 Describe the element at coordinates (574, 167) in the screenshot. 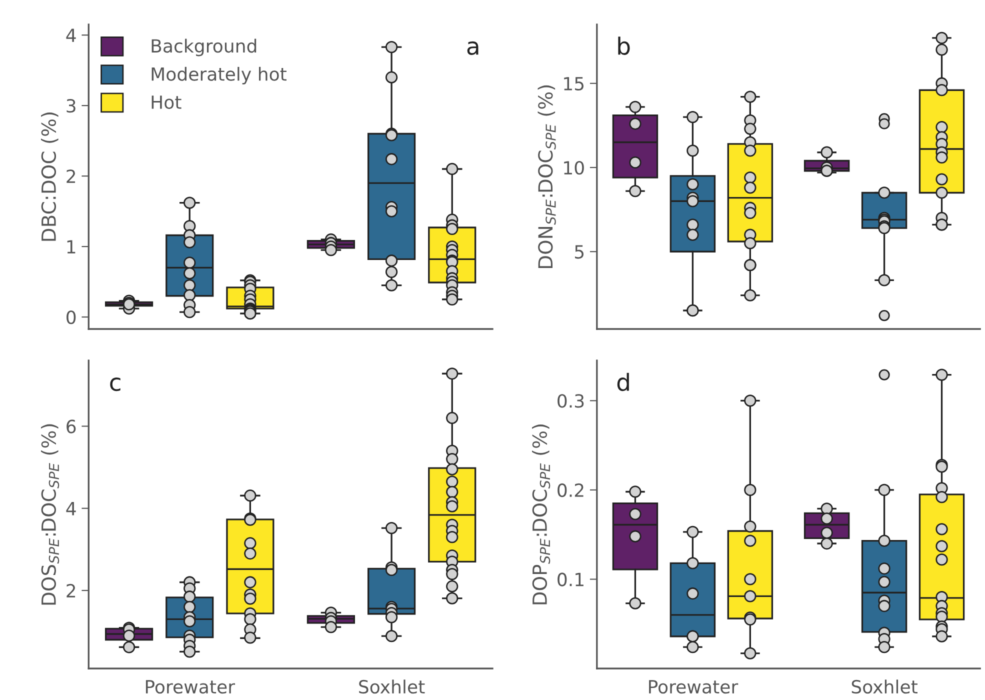

I see `y-tick-label: 10` at that location.